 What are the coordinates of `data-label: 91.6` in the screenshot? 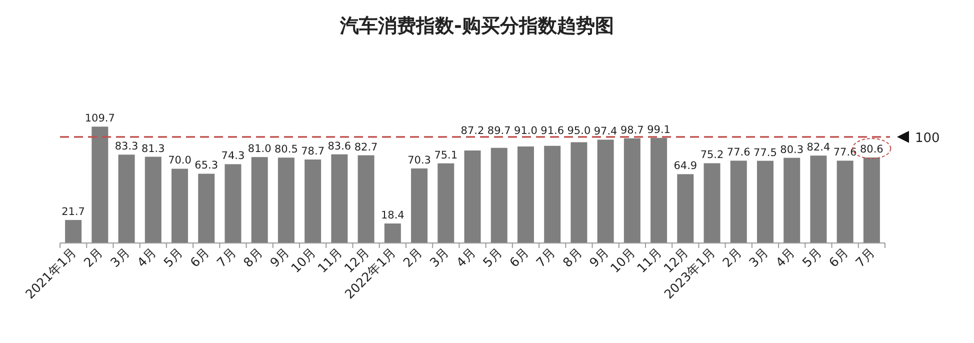 It's located at (552, 130).